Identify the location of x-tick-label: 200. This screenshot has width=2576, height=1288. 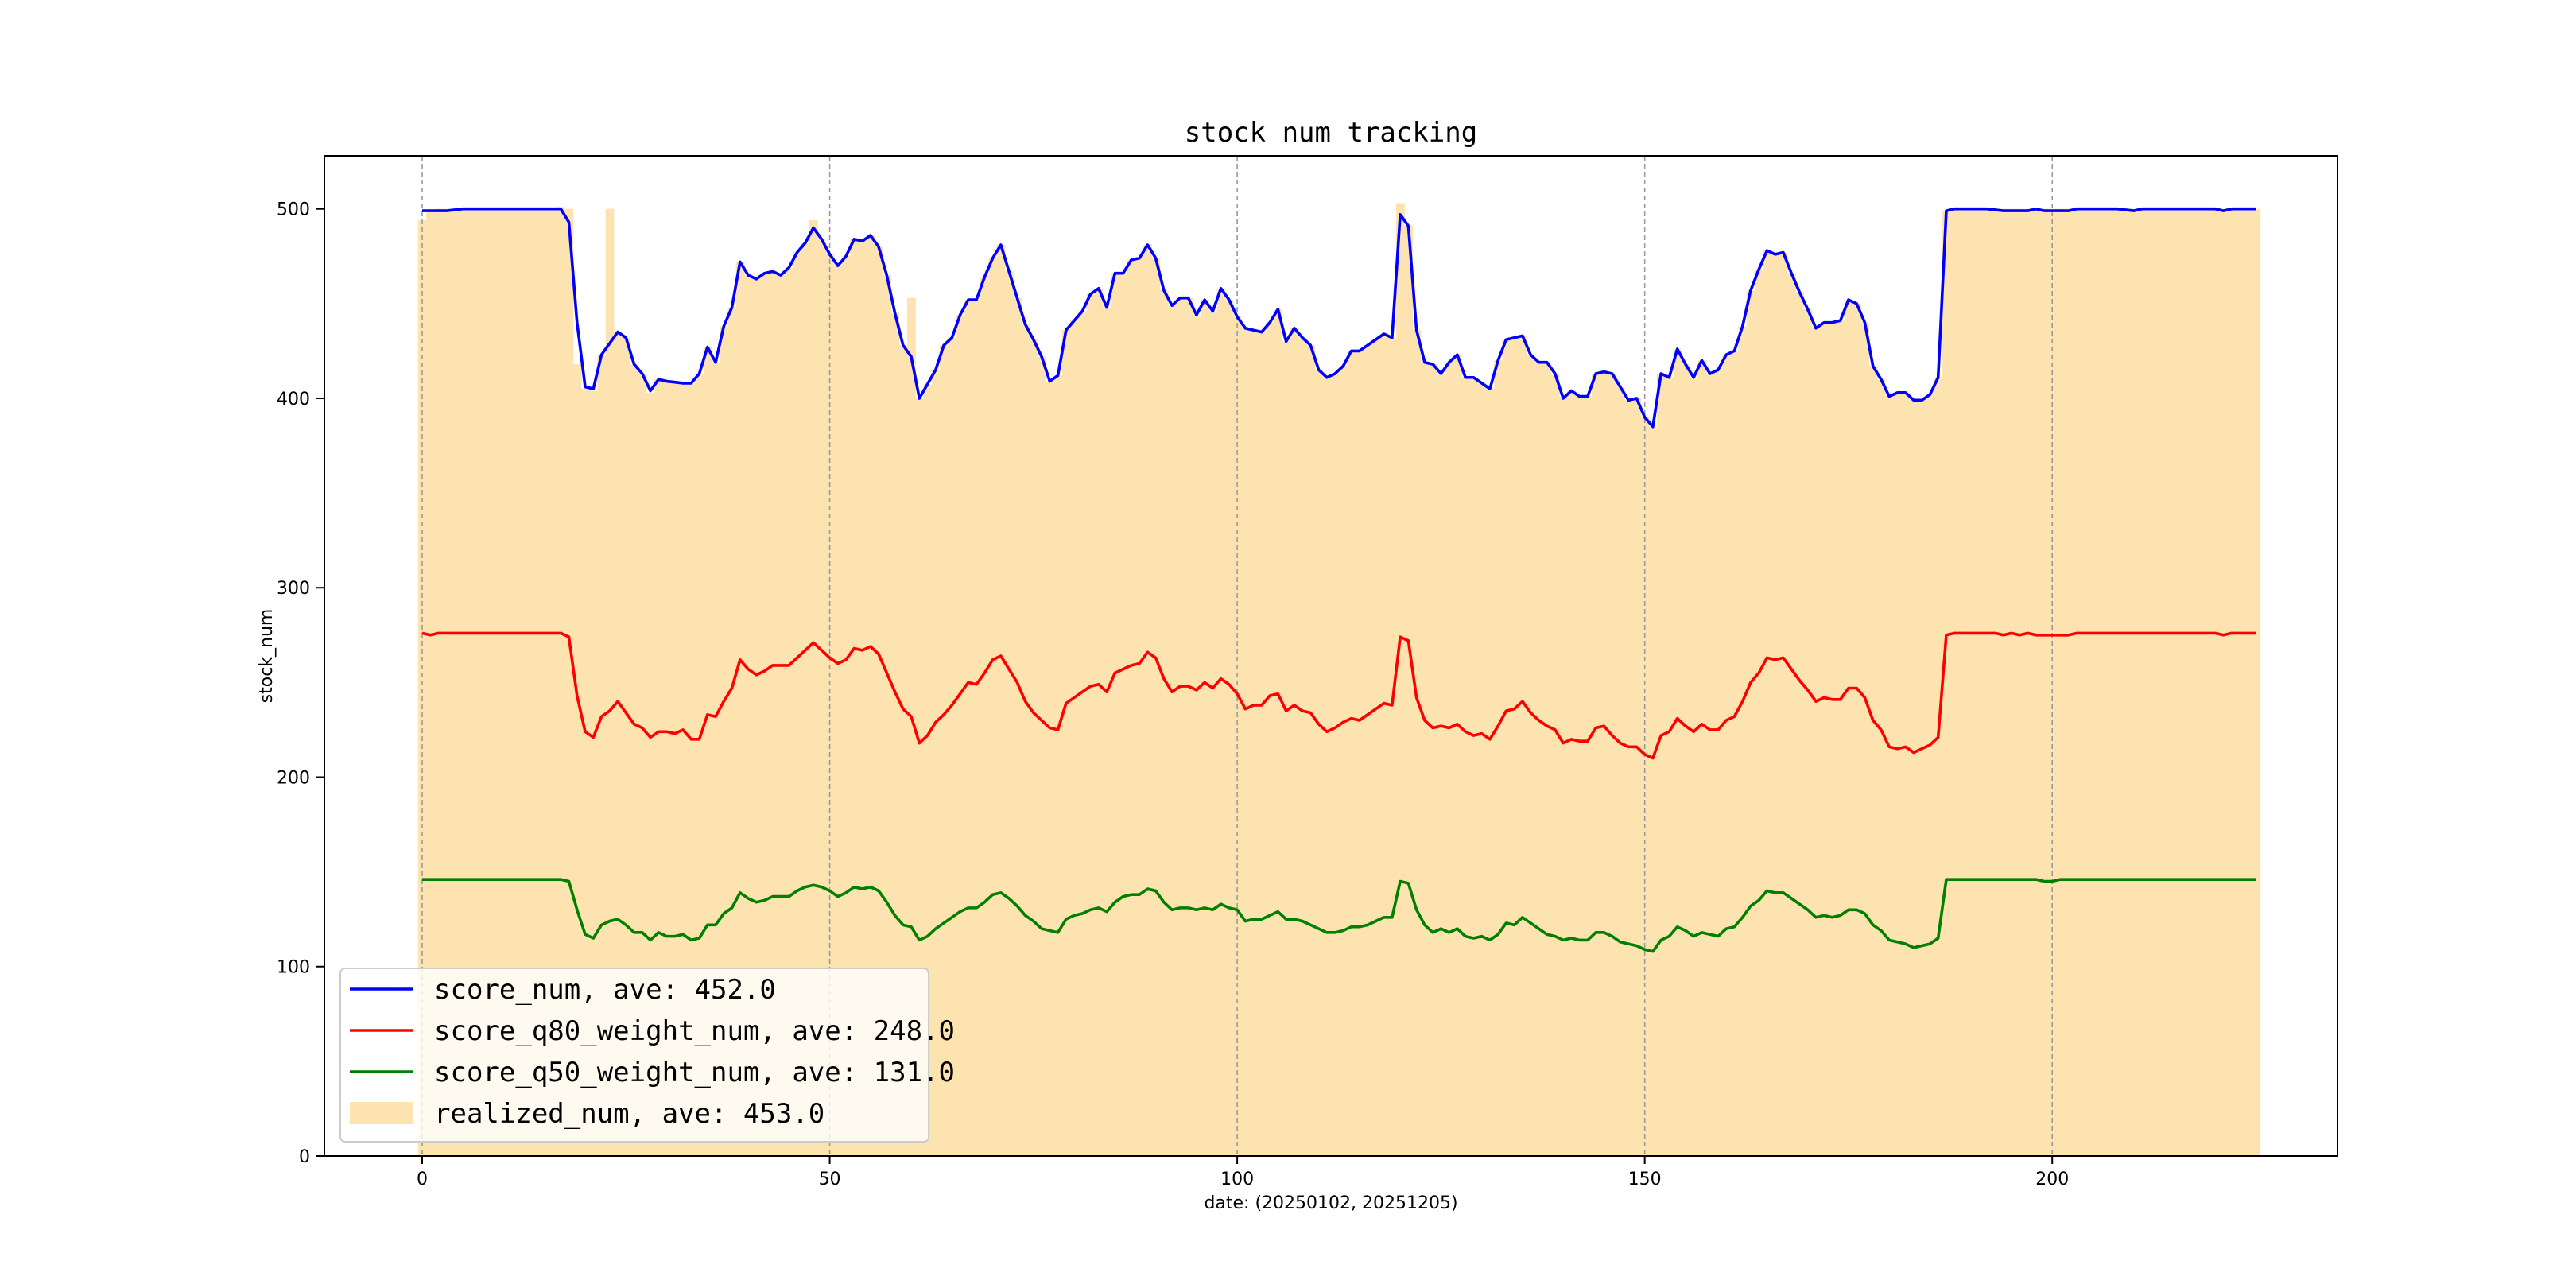
(2052, 1179).